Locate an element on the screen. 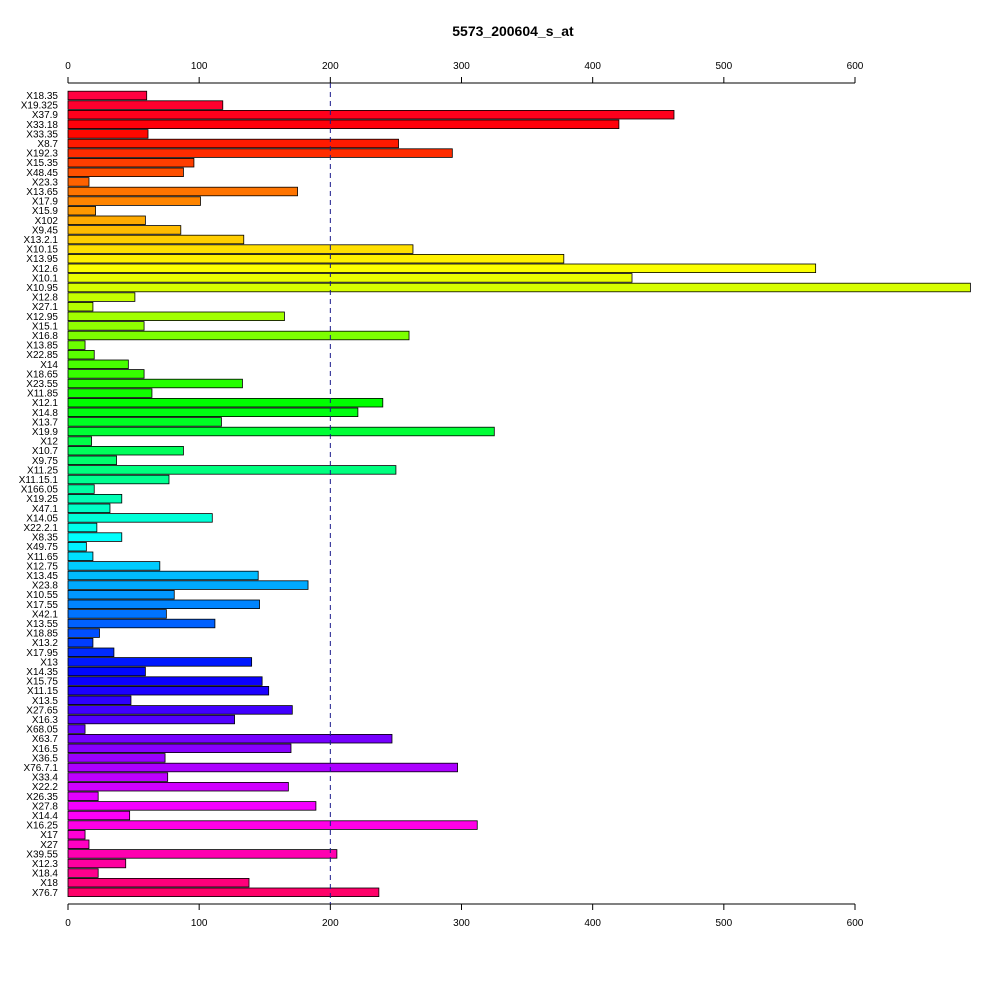 The height and width of the screenshot is (1000, 1000). category-label: X102 is located at coordinates (47, 221).